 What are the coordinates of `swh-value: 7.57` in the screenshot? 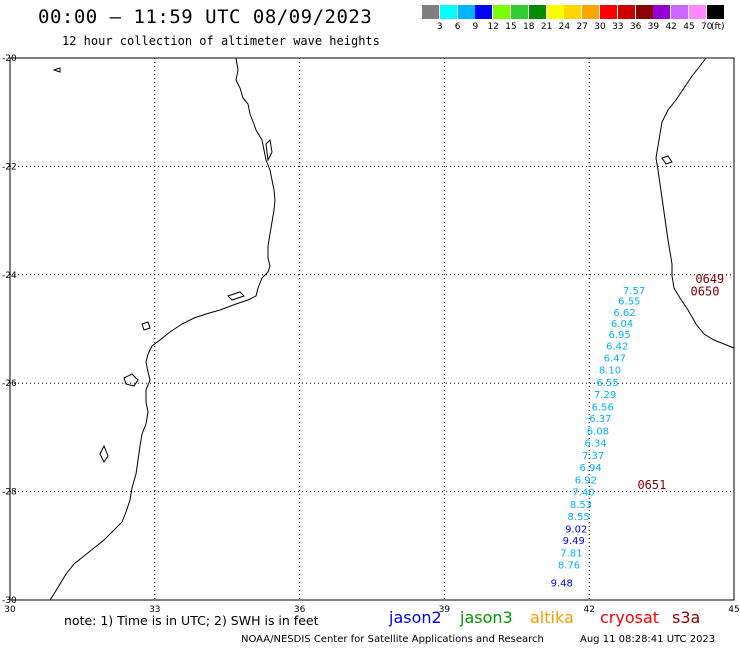 It's located at (634, 291).